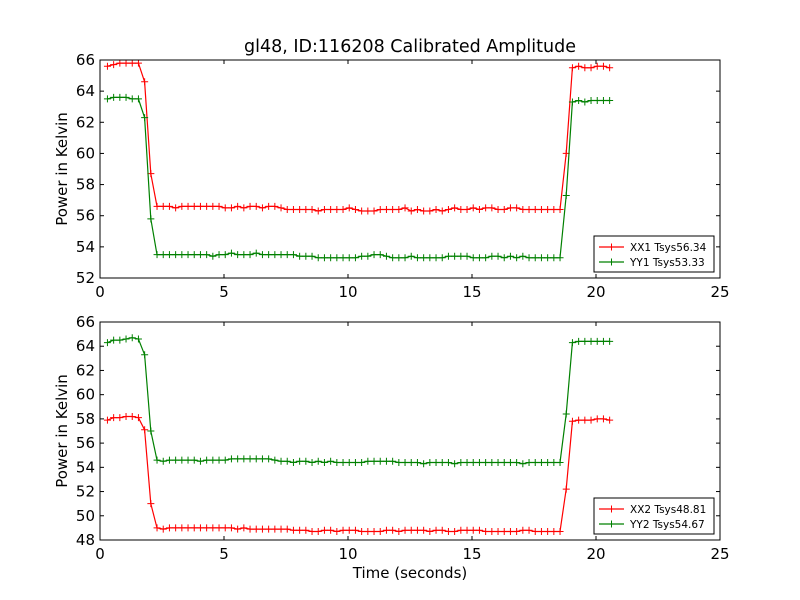 The height and width of the screenshot is (600, 800). Describe the element at coordinates (85, 492) in the screenshot. I see `bottom-y-tick-label: 52` at that location.